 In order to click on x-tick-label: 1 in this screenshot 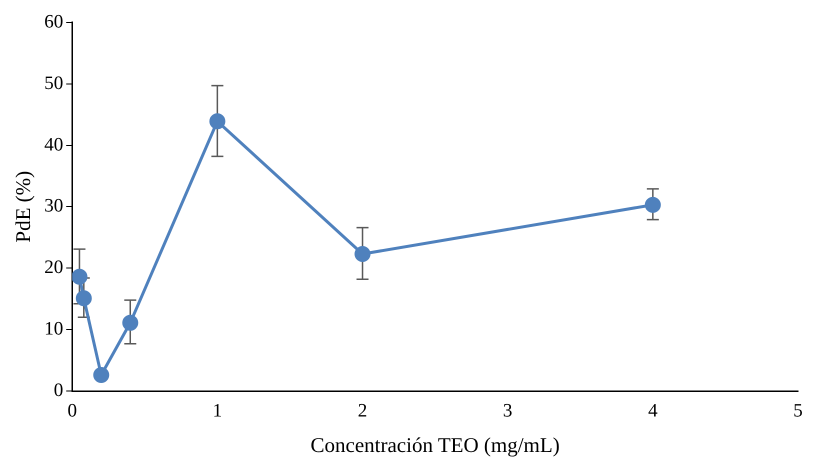, I will do `click(217, 411)`.